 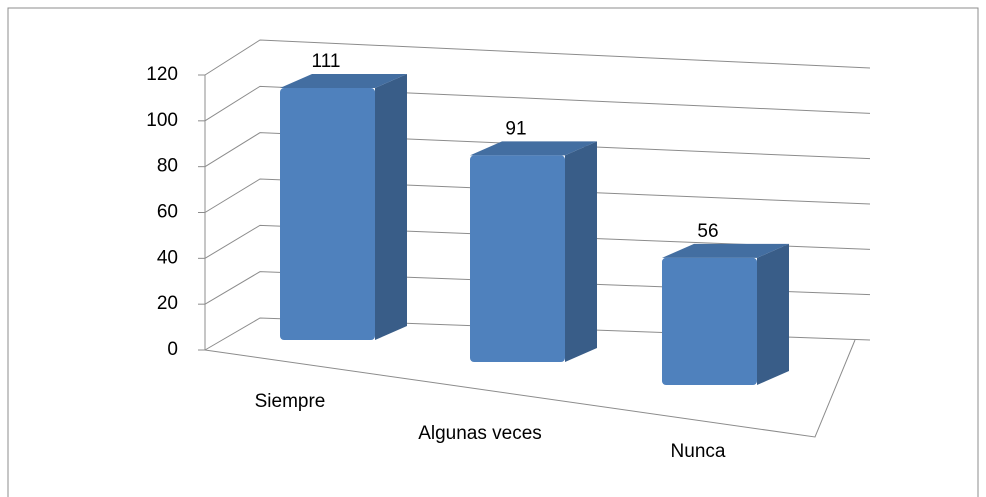 What do you see at coordinates (167, 166) in the screenshot?
I see `y-tick-label: 80` at bounding box center [167, 166].